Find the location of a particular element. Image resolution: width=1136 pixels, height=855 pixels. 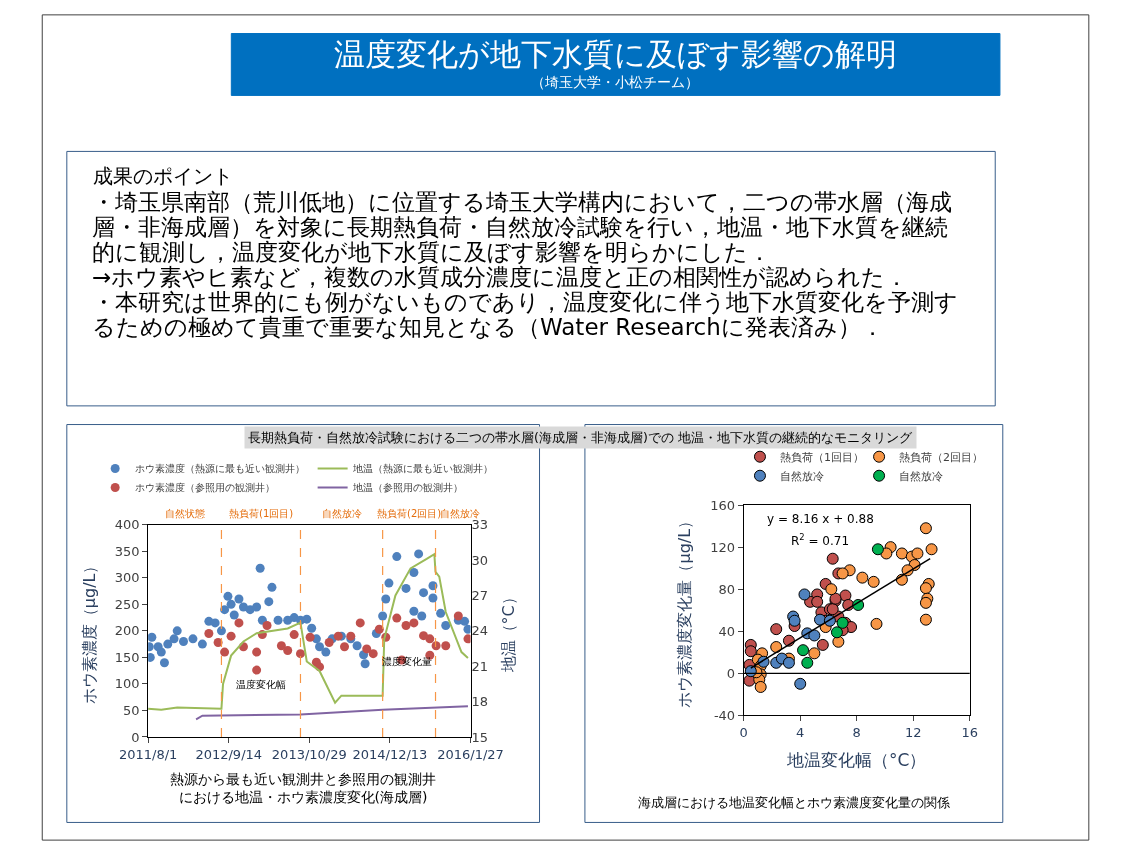

x-tick-label: 4 is located at coordinates (800, 732).